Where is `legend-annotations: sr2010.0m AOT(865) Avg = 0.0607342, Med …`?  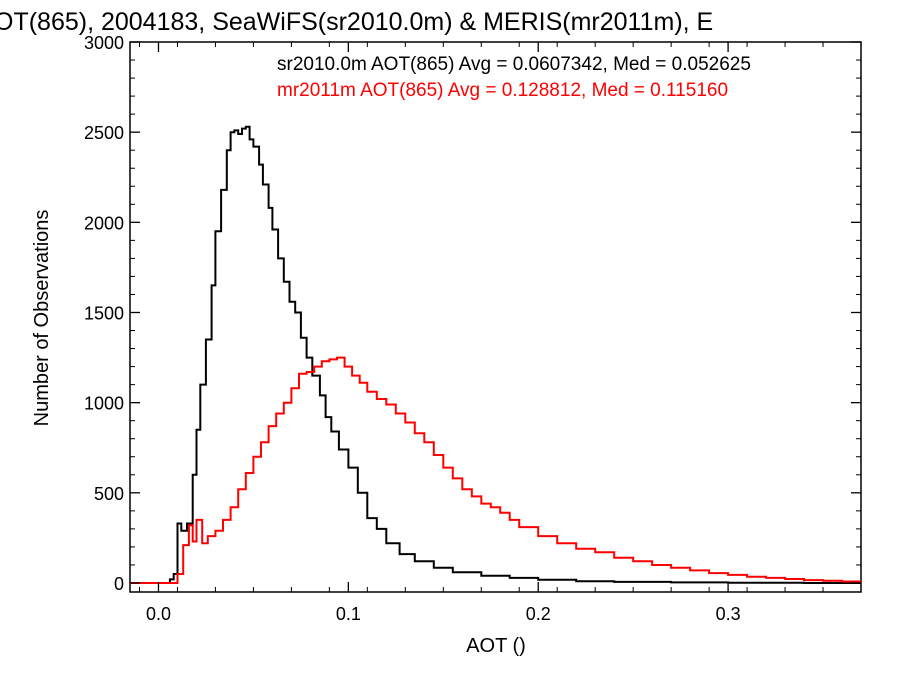 legend-annotations: sr2010.0m AOT(865) Avg = 0.0607342, Med … is located at coordinates (514, 77).